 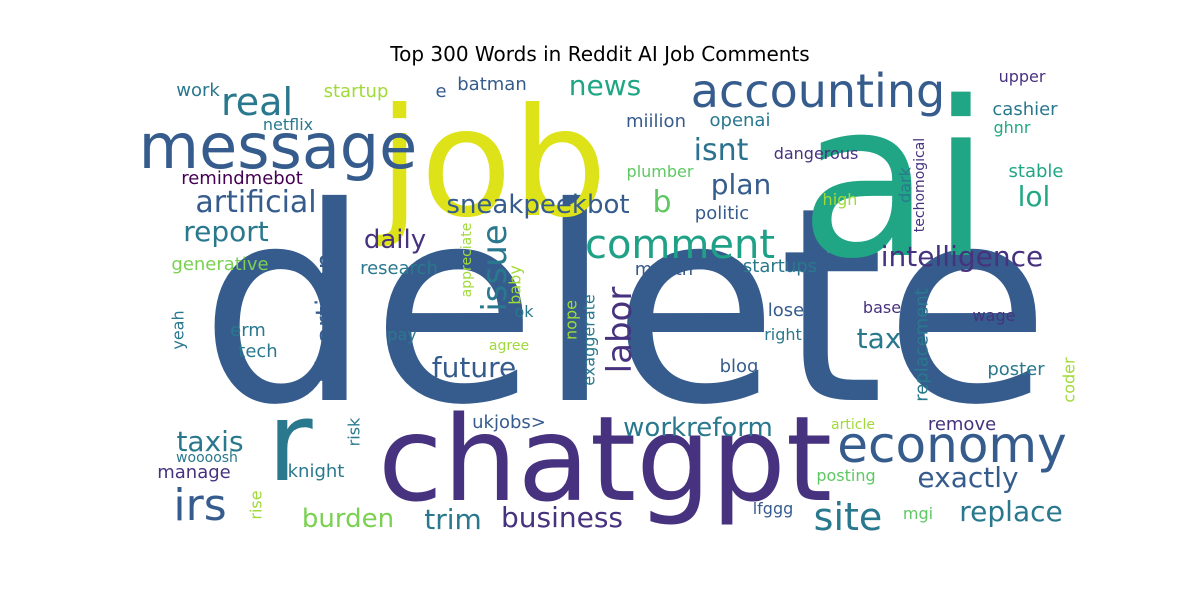 What do you see at coordinates (1011, 127) in the screenshot?
I see `word-ghnr: ghnr` at bounding box center [1011, 127].